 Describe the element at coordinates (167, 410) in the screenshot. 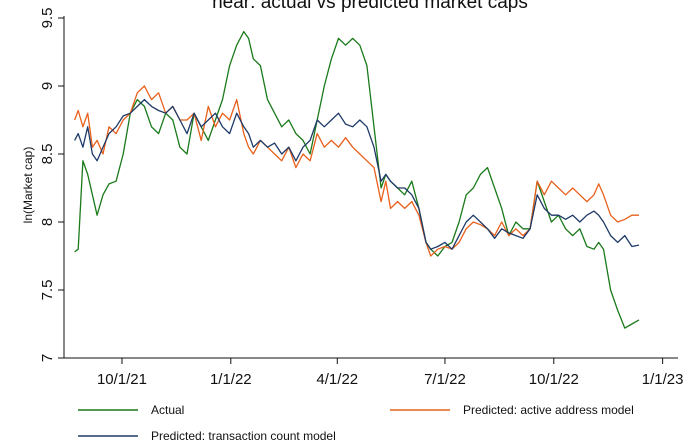

I see `legend-label-1: Actual` at that location.